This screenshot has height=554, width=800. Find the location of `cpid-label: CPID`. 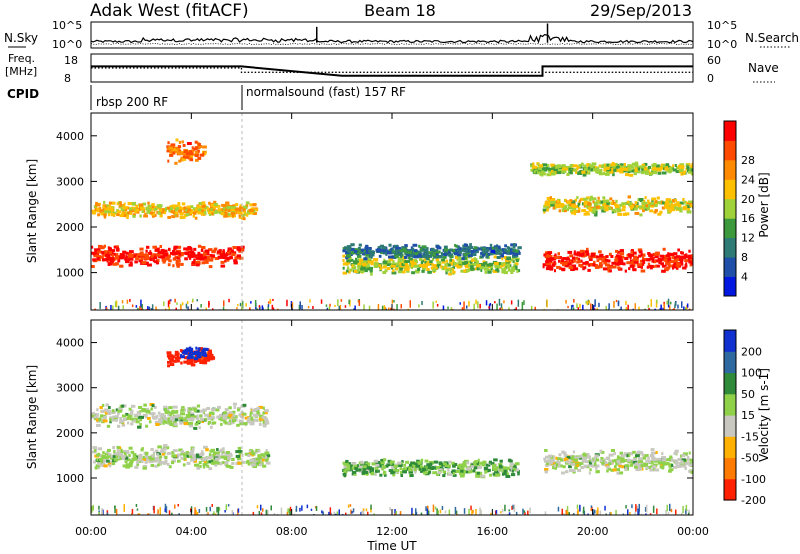

cpid-label: CPID is located at coordinates (23, 94).